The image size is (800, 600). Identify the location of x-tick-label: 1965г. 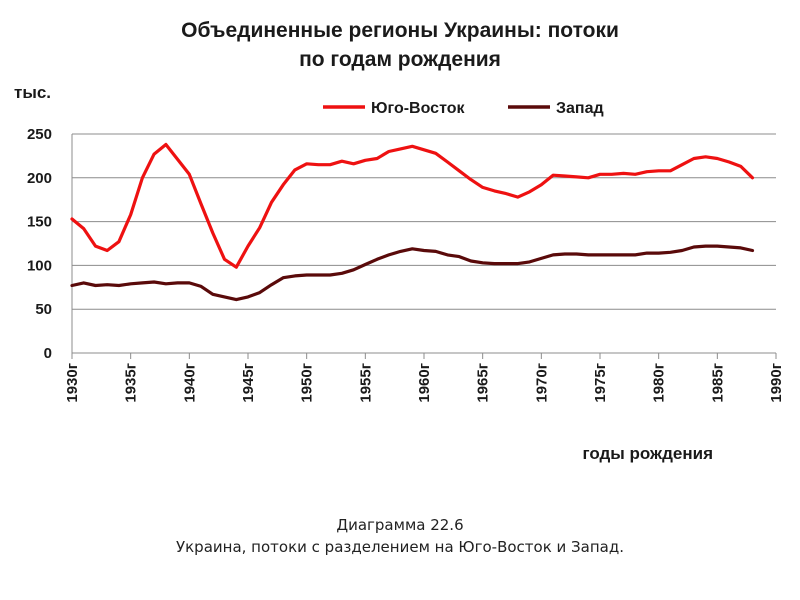
(483, 383).